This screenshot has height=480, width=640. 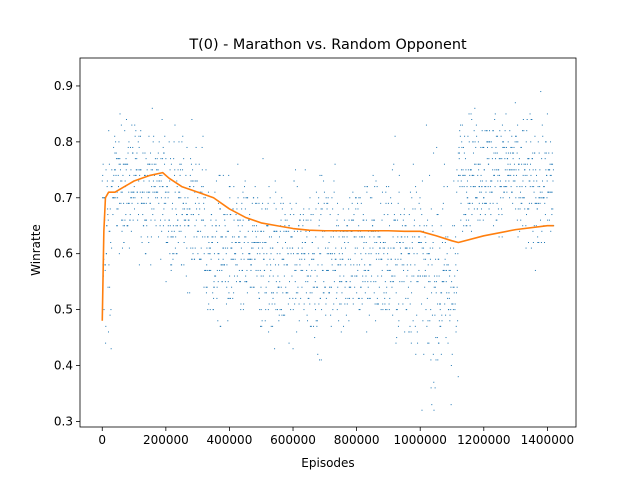 What do you see at coordinates (483, 440) in the screenshot?
I see `x-tick-label: 1200000` at bounding box center [483, 440].